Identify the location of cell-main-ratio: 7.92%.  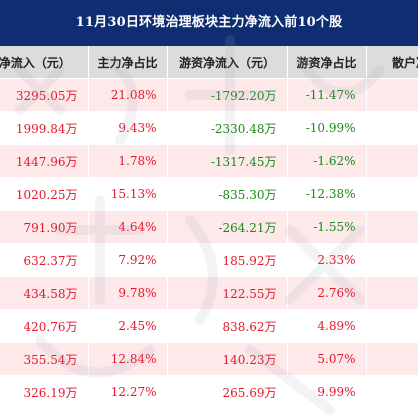
(128, 260).